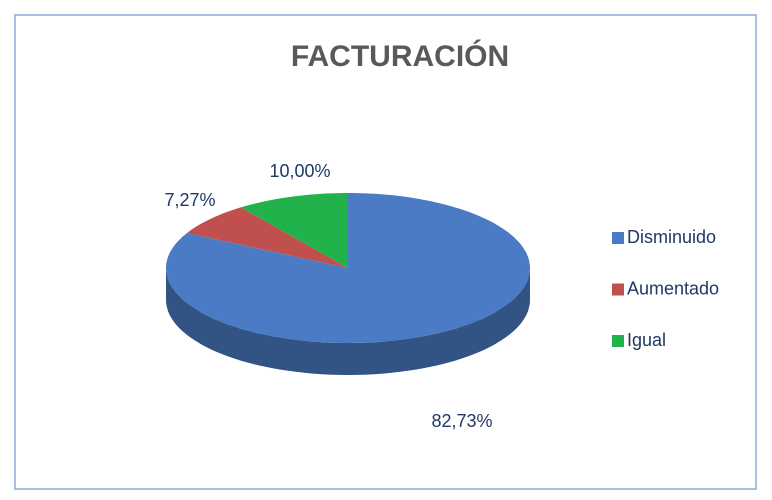 Image resolution: width=772 pixels, height=500 pixels. Describe the element at coordinates (673, 288) in the screenshot. I see `legend-label: Aumentado` at that location.